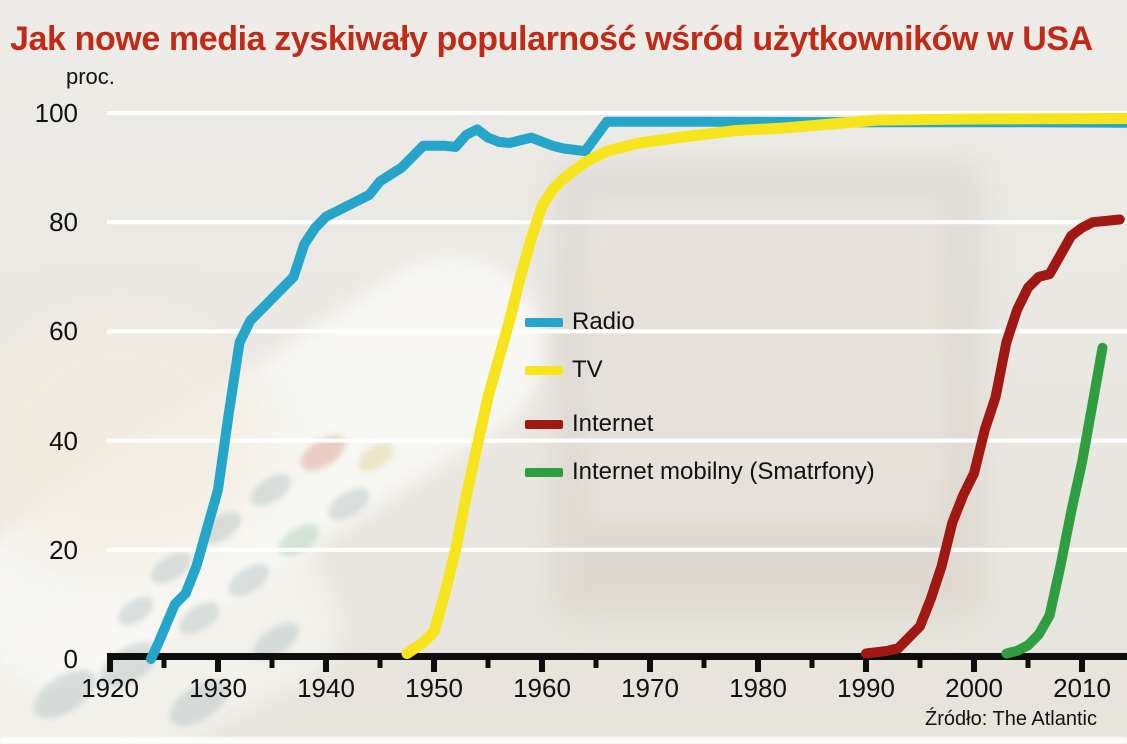 The width and height of the screenshot is (1127, 744). Describe the element at coordinates (920, 664) in the screenshot. I see `x-axis-tick-1995` at that location.